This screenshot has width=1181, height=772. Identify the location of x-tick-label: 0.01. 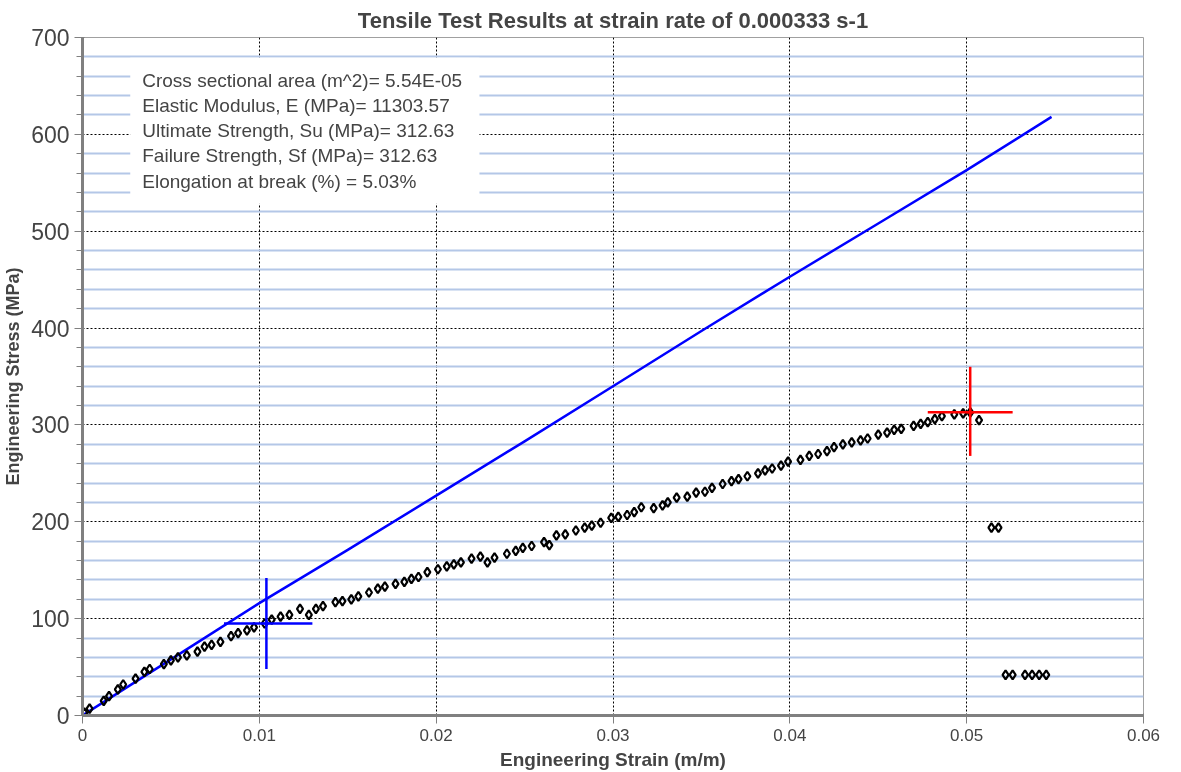
(259, 735).